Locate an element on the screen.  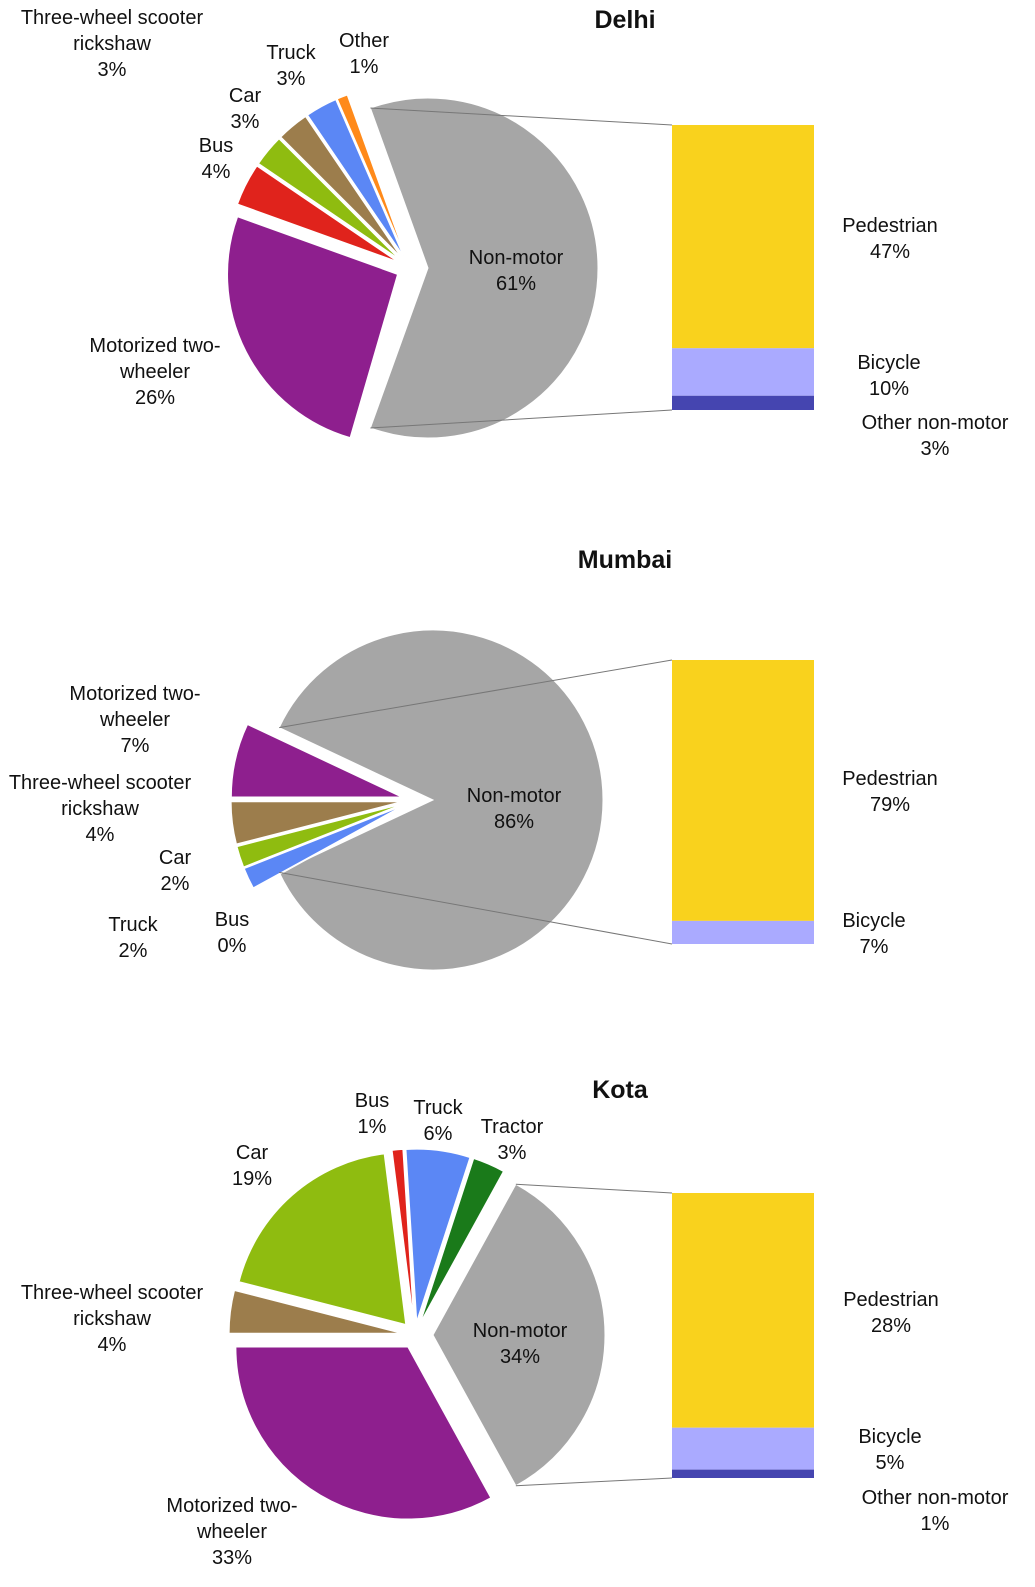
slice-label-value: 7% is located at coordinates (135, 746).